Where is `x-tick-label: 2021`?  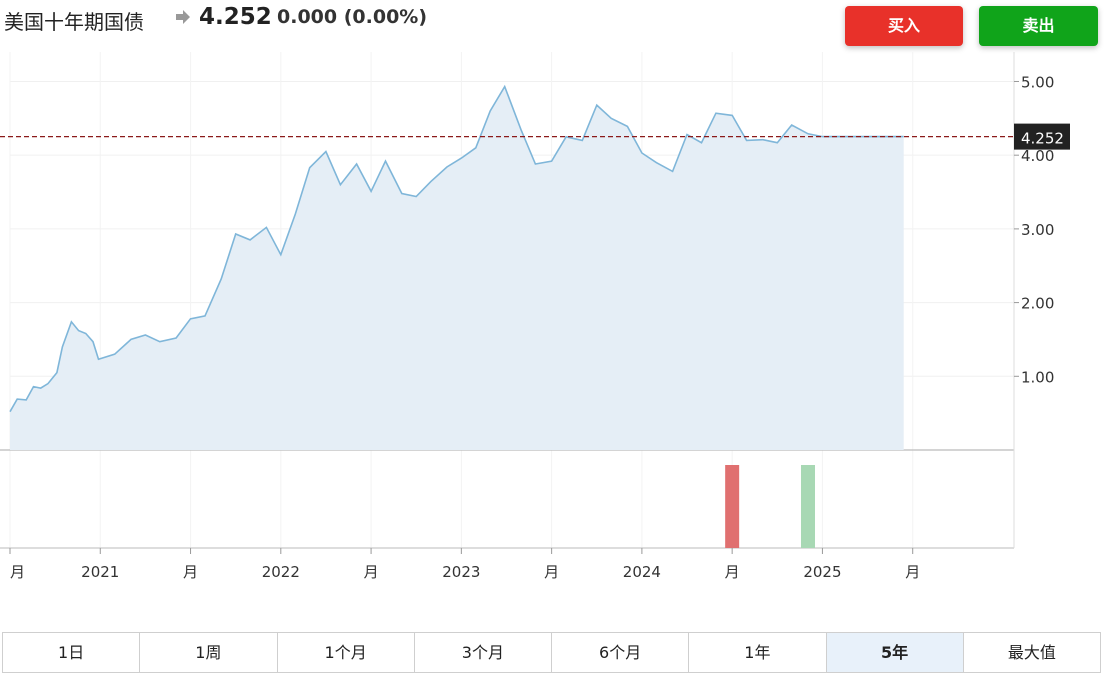
x-tick-label: 2021 is located at coordinates (100, 572).